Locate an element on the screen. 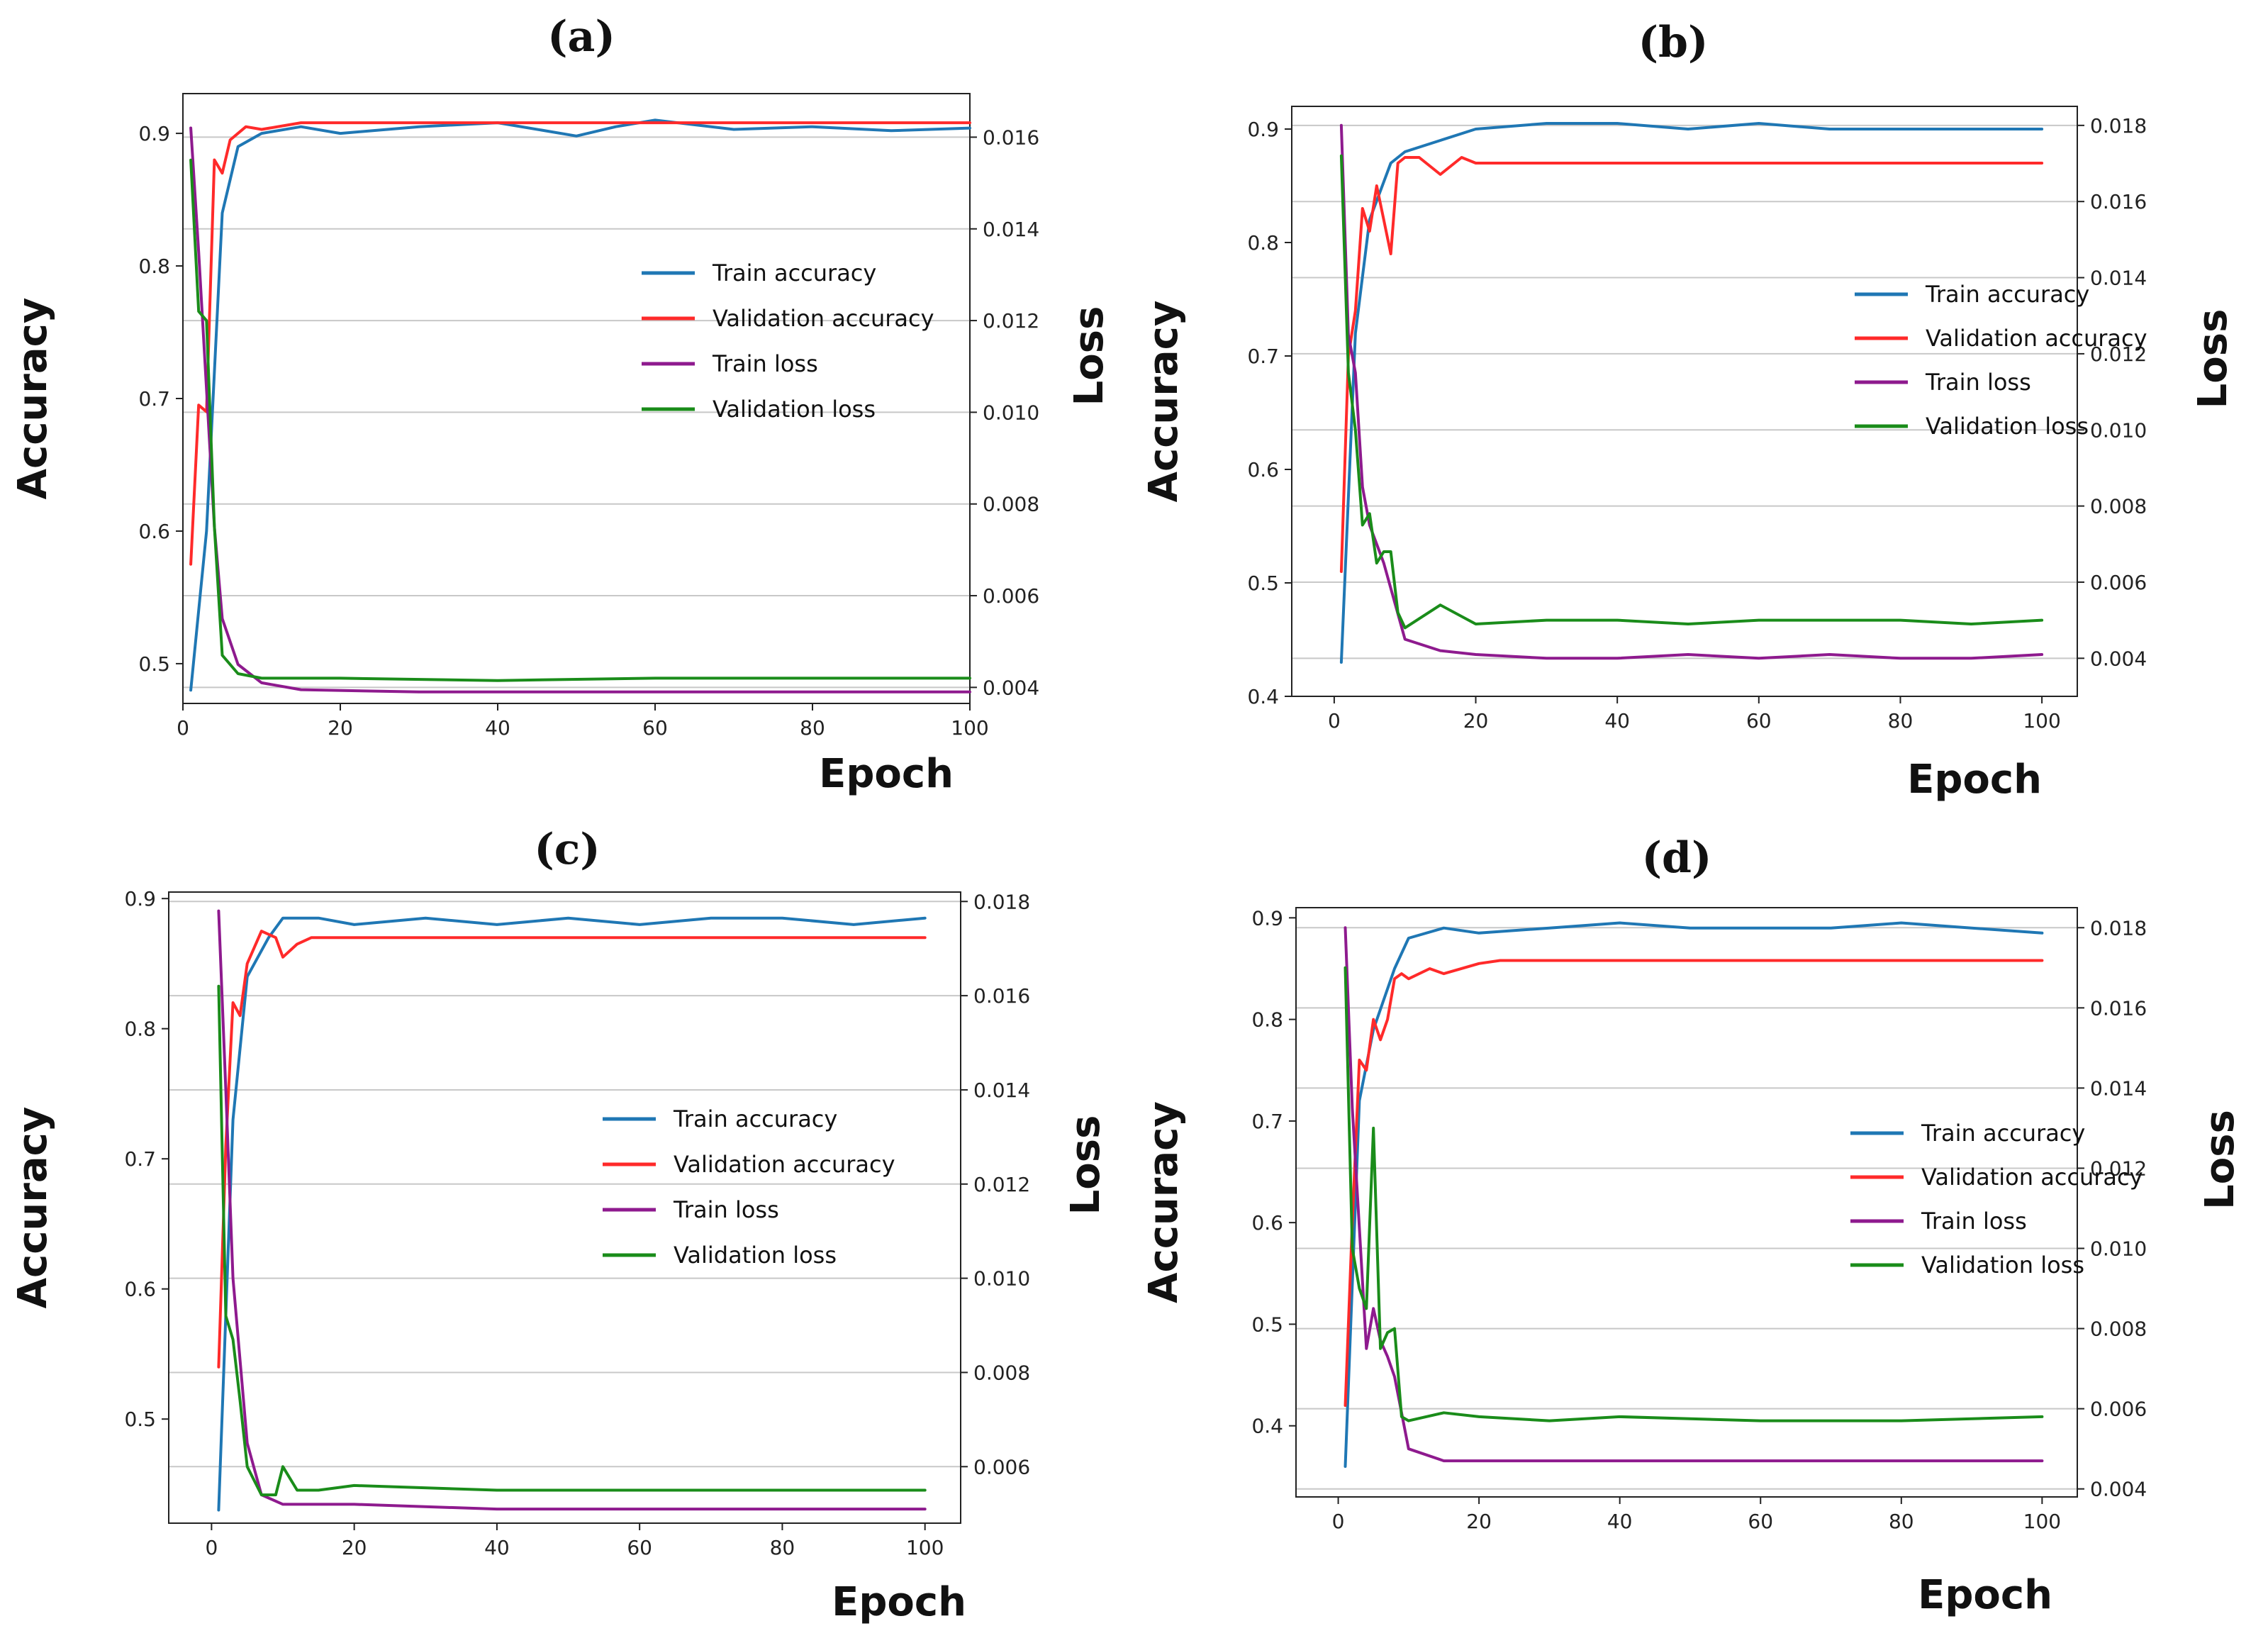  panel-label: (b) is located at coordinates (1673, 42).